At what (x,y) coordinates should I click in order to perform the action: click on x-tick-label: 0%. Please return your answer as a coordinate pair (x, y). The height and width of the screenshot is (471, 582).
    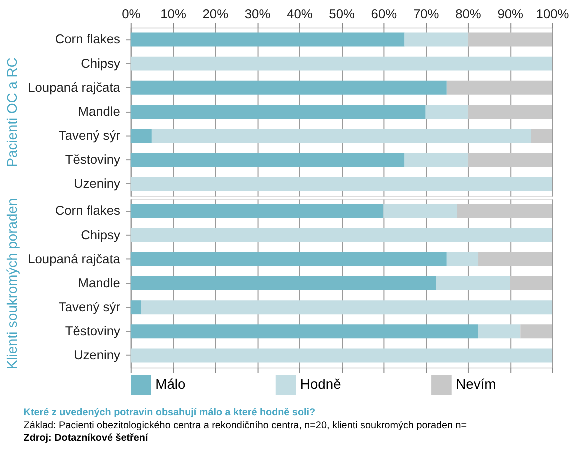
    Looking at the image, I should click on (131, 14).